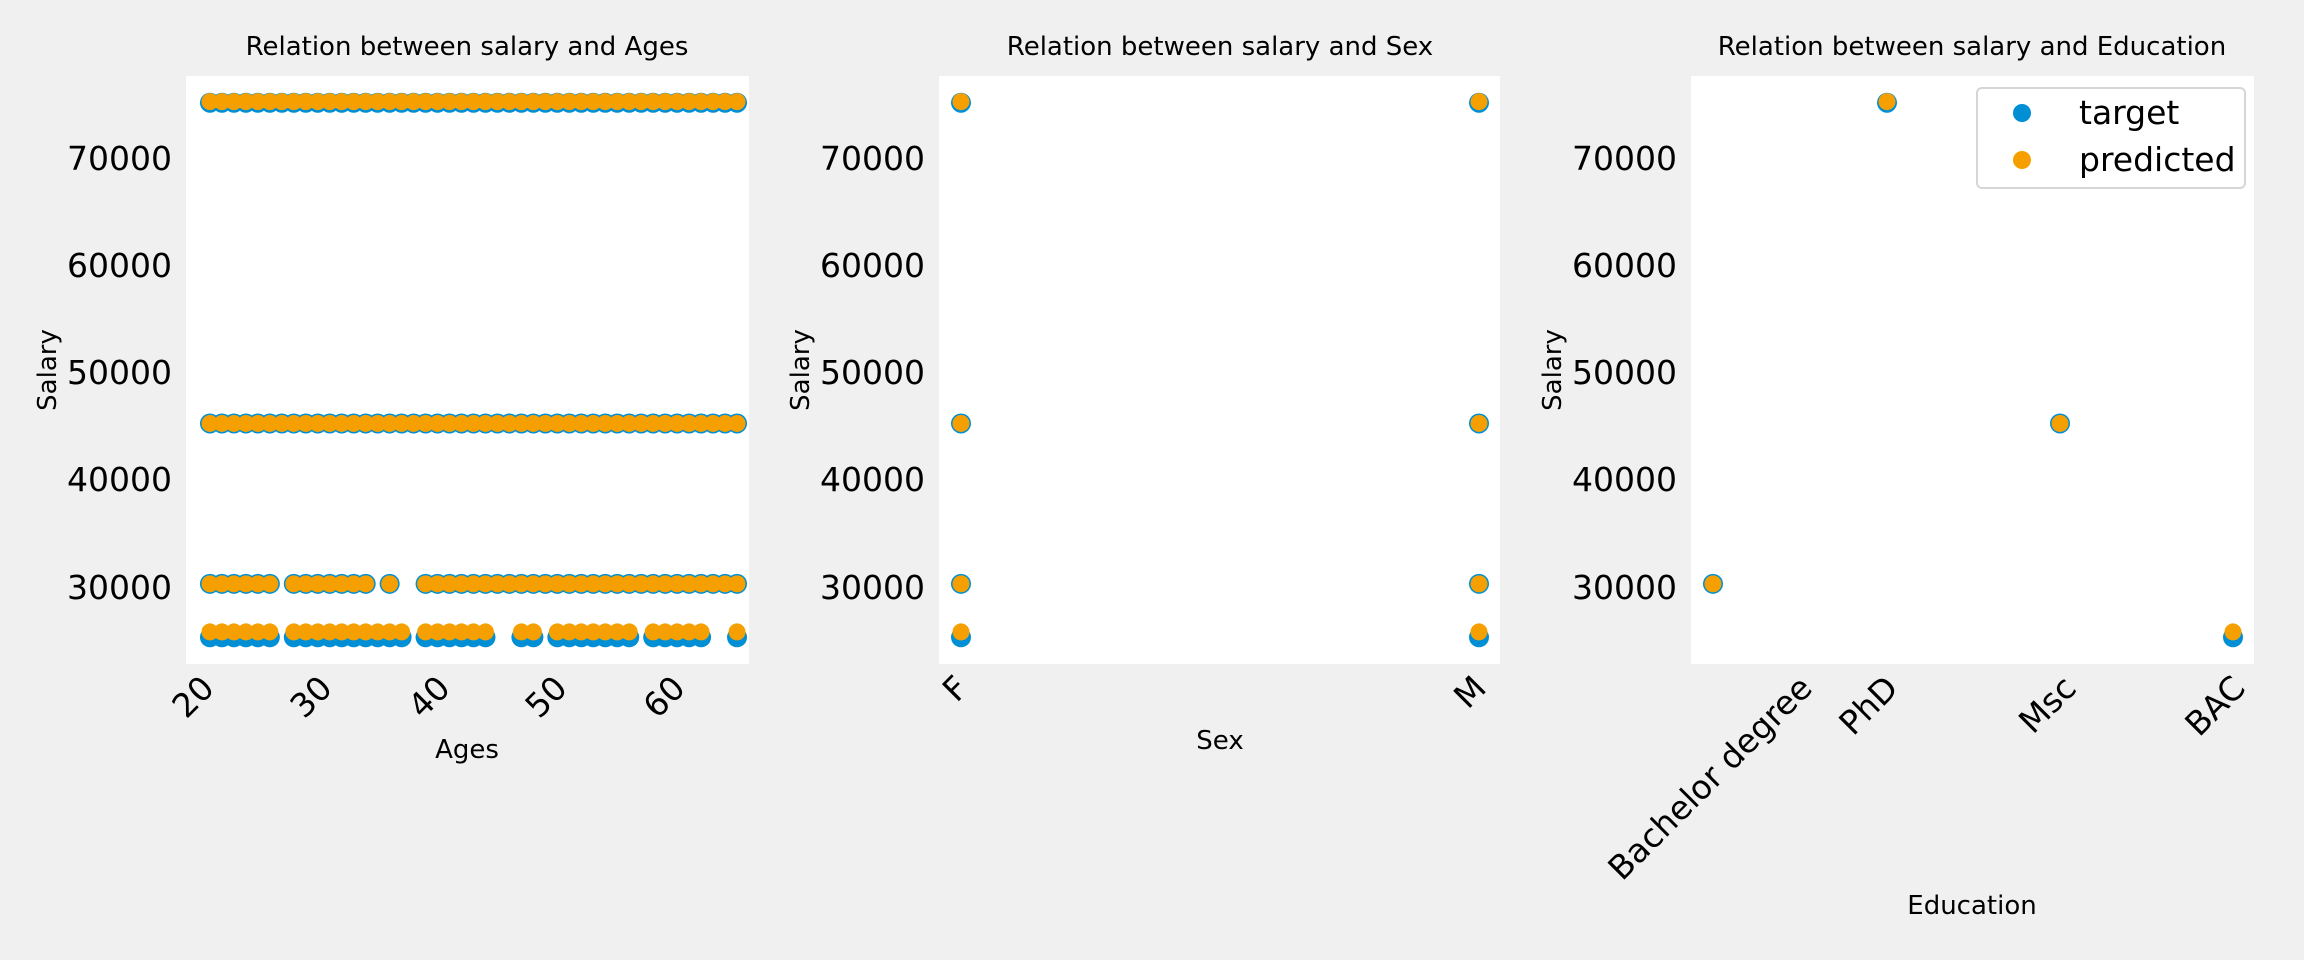 The image size is (2304, 960). Describe the element at coordinates (119, 373) in the screenshot. I see `y-ticks-ages: 30000 40000 50000 60000 70000` at that location.